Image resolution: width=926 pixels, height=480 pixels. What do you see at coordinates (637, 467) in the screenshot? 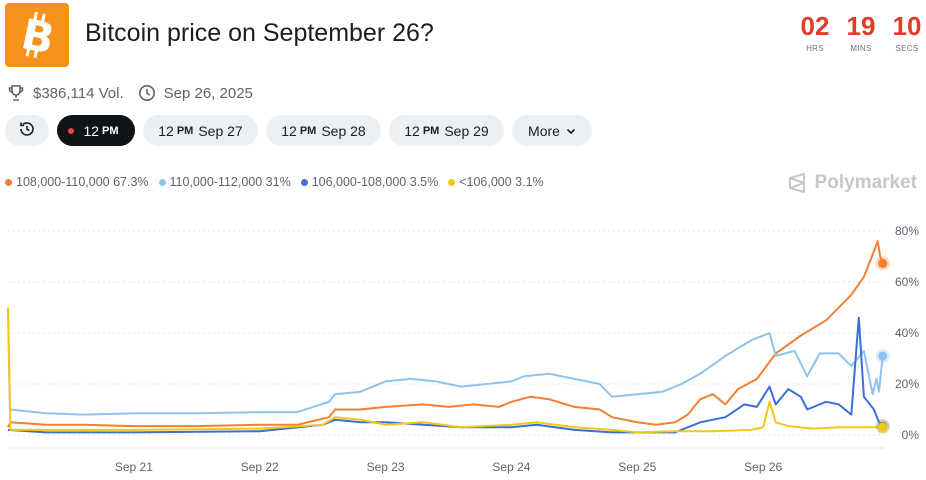
I see `x-tick-label: Sep 25` at bounding box center [637, 467].